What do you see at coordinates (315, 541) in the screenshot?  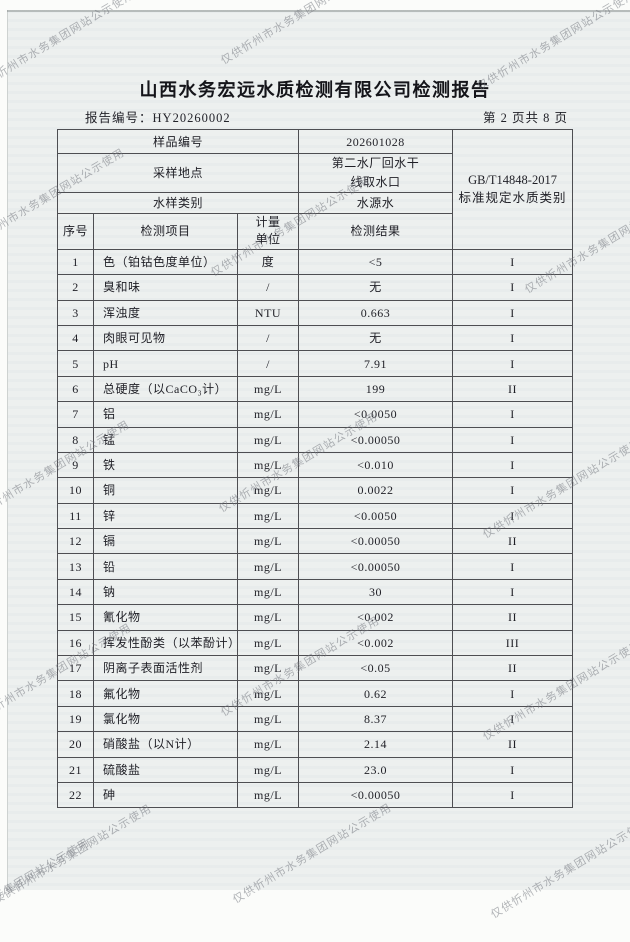 I see `table-row: 12 镉 mg/L <0.00050 II` at bounding box center [315, 541].